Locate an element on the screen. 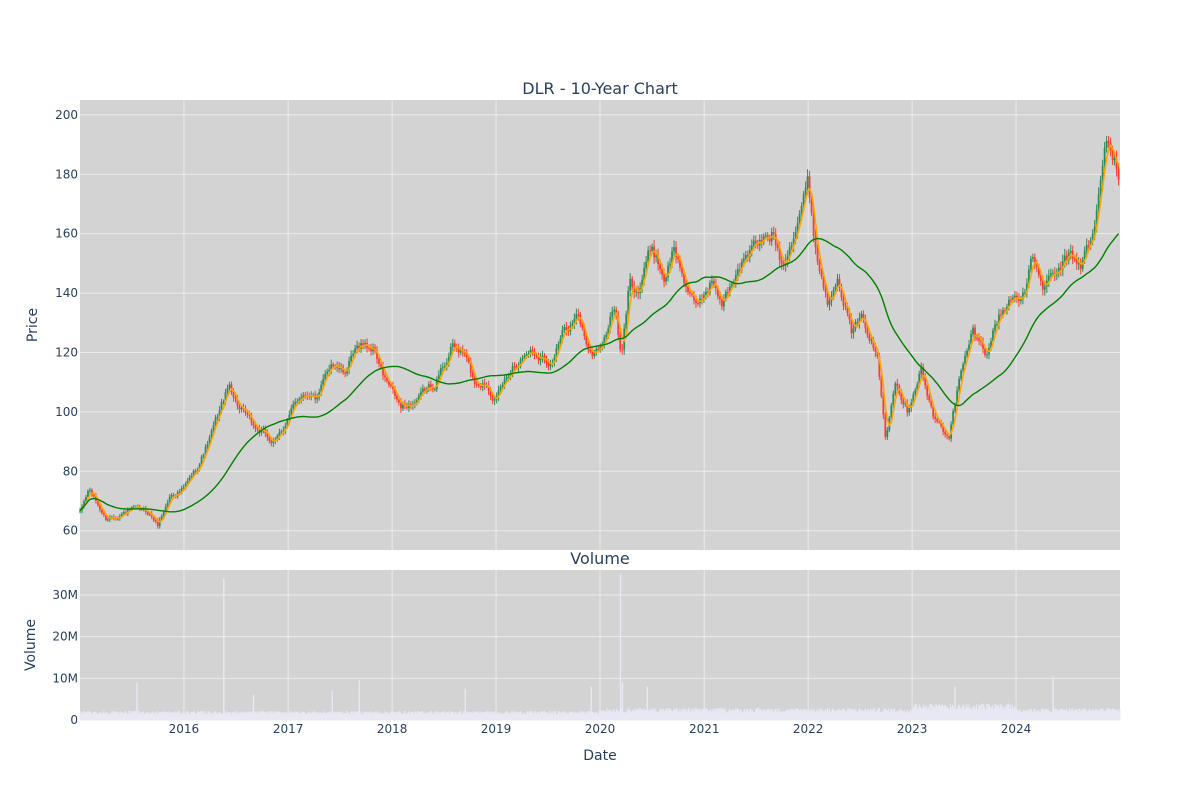 The image size is (1200, 800). price-y-tick-label: 160 is located at coordinates (66, 234).